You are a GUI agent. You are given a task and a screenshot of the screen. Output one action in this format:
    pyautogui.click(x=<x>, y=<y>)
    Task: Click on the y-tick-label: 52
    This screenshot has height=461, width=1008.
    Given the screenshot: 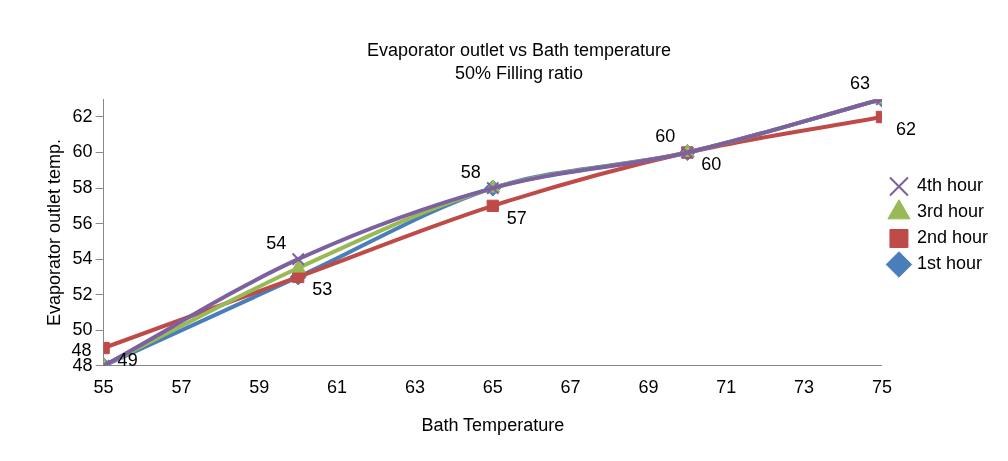 What is the action you would take?
    pyautogui.click(x=82, y=293)
    